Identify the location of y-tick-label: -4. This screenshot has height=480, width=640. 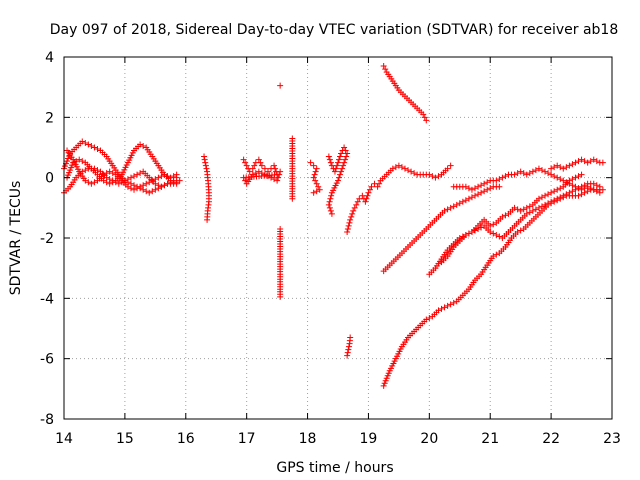
(47, 299).